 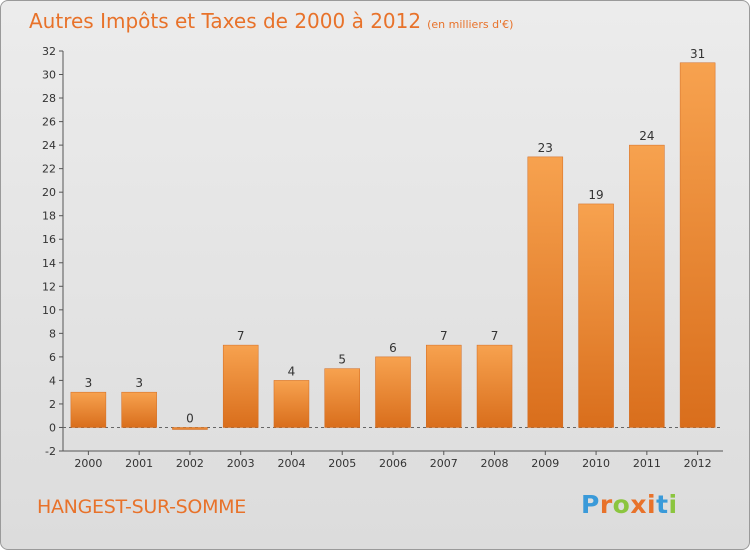 I want to click on logo-letter: P, so click(x=590, y=504).